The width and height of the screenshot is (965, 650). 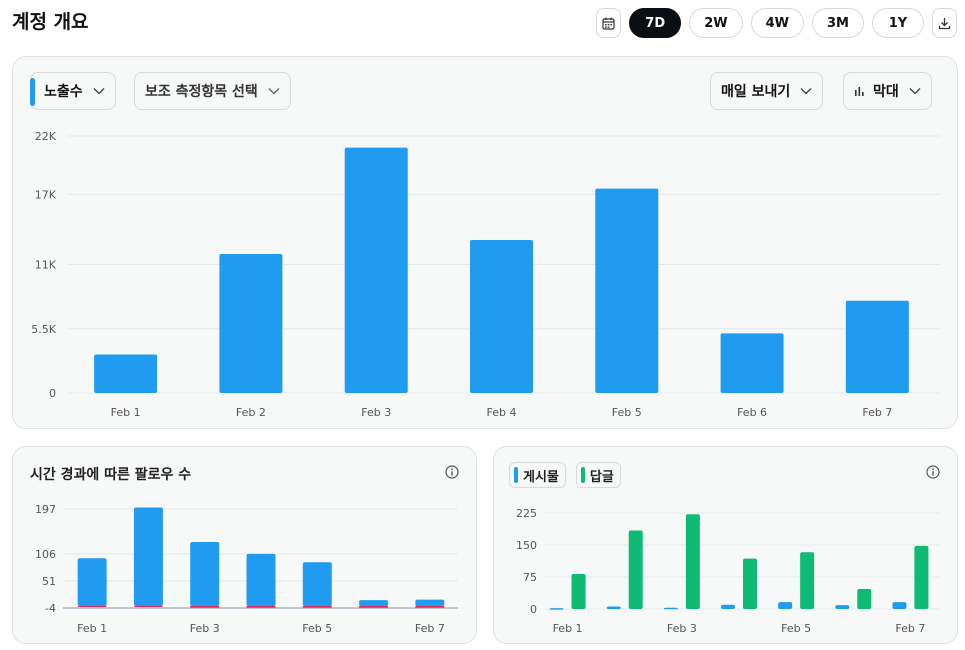 I want to click on legend-item-replies: 답글, so click(x=598, y=475).